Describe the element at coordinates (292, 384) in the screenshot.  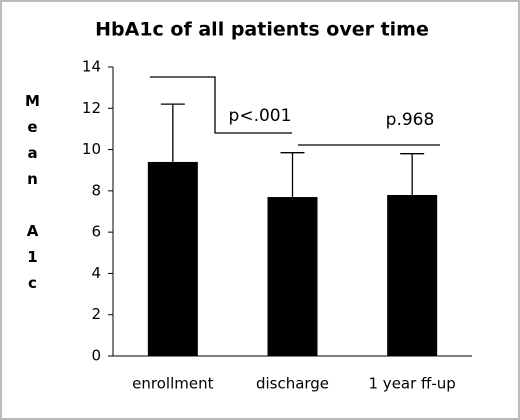
I see `x-tick-label: discharge` at that location.